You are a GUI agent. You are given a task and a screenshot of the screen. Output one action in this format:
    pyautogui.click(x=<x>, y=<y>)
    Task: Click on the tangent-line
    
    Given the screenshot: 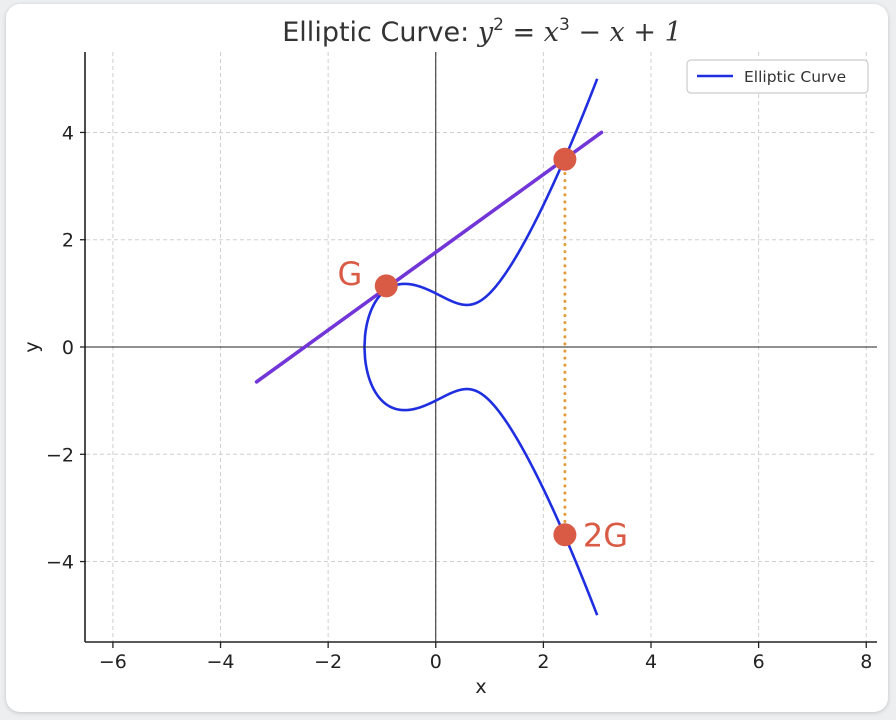 What is the action you would take?
    pyautogui.click(x=429, y=257)
    